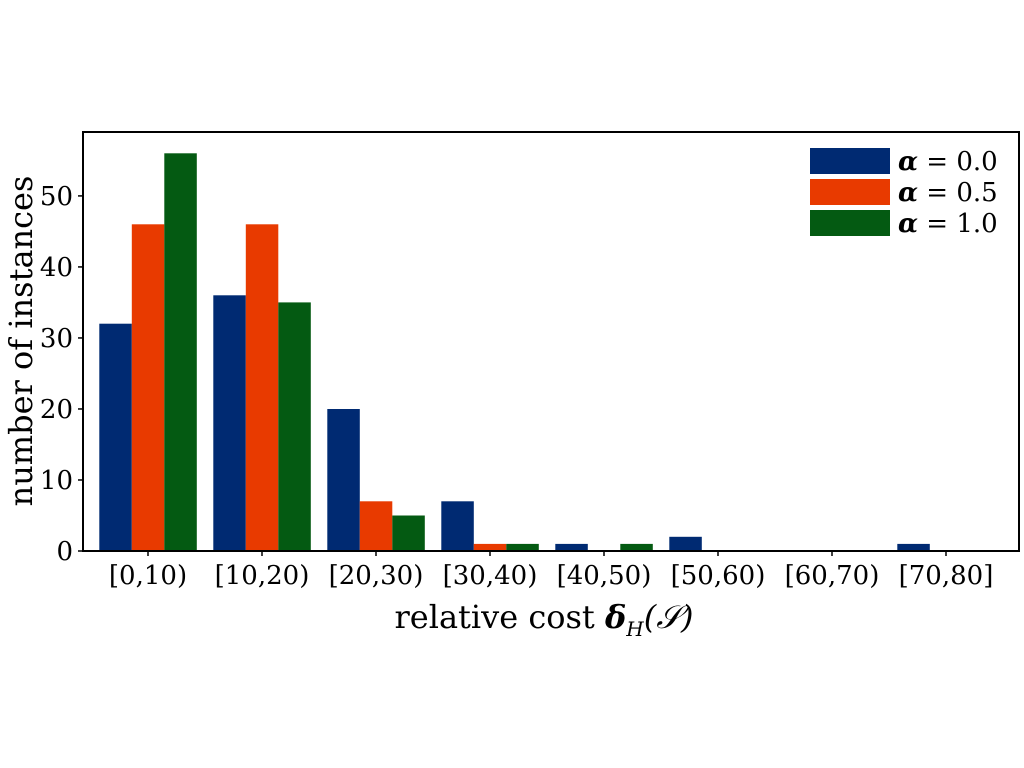 The height and width of the screenshot is (768, 1024). I want to click on bar-0.0-7, so click(913, 547).